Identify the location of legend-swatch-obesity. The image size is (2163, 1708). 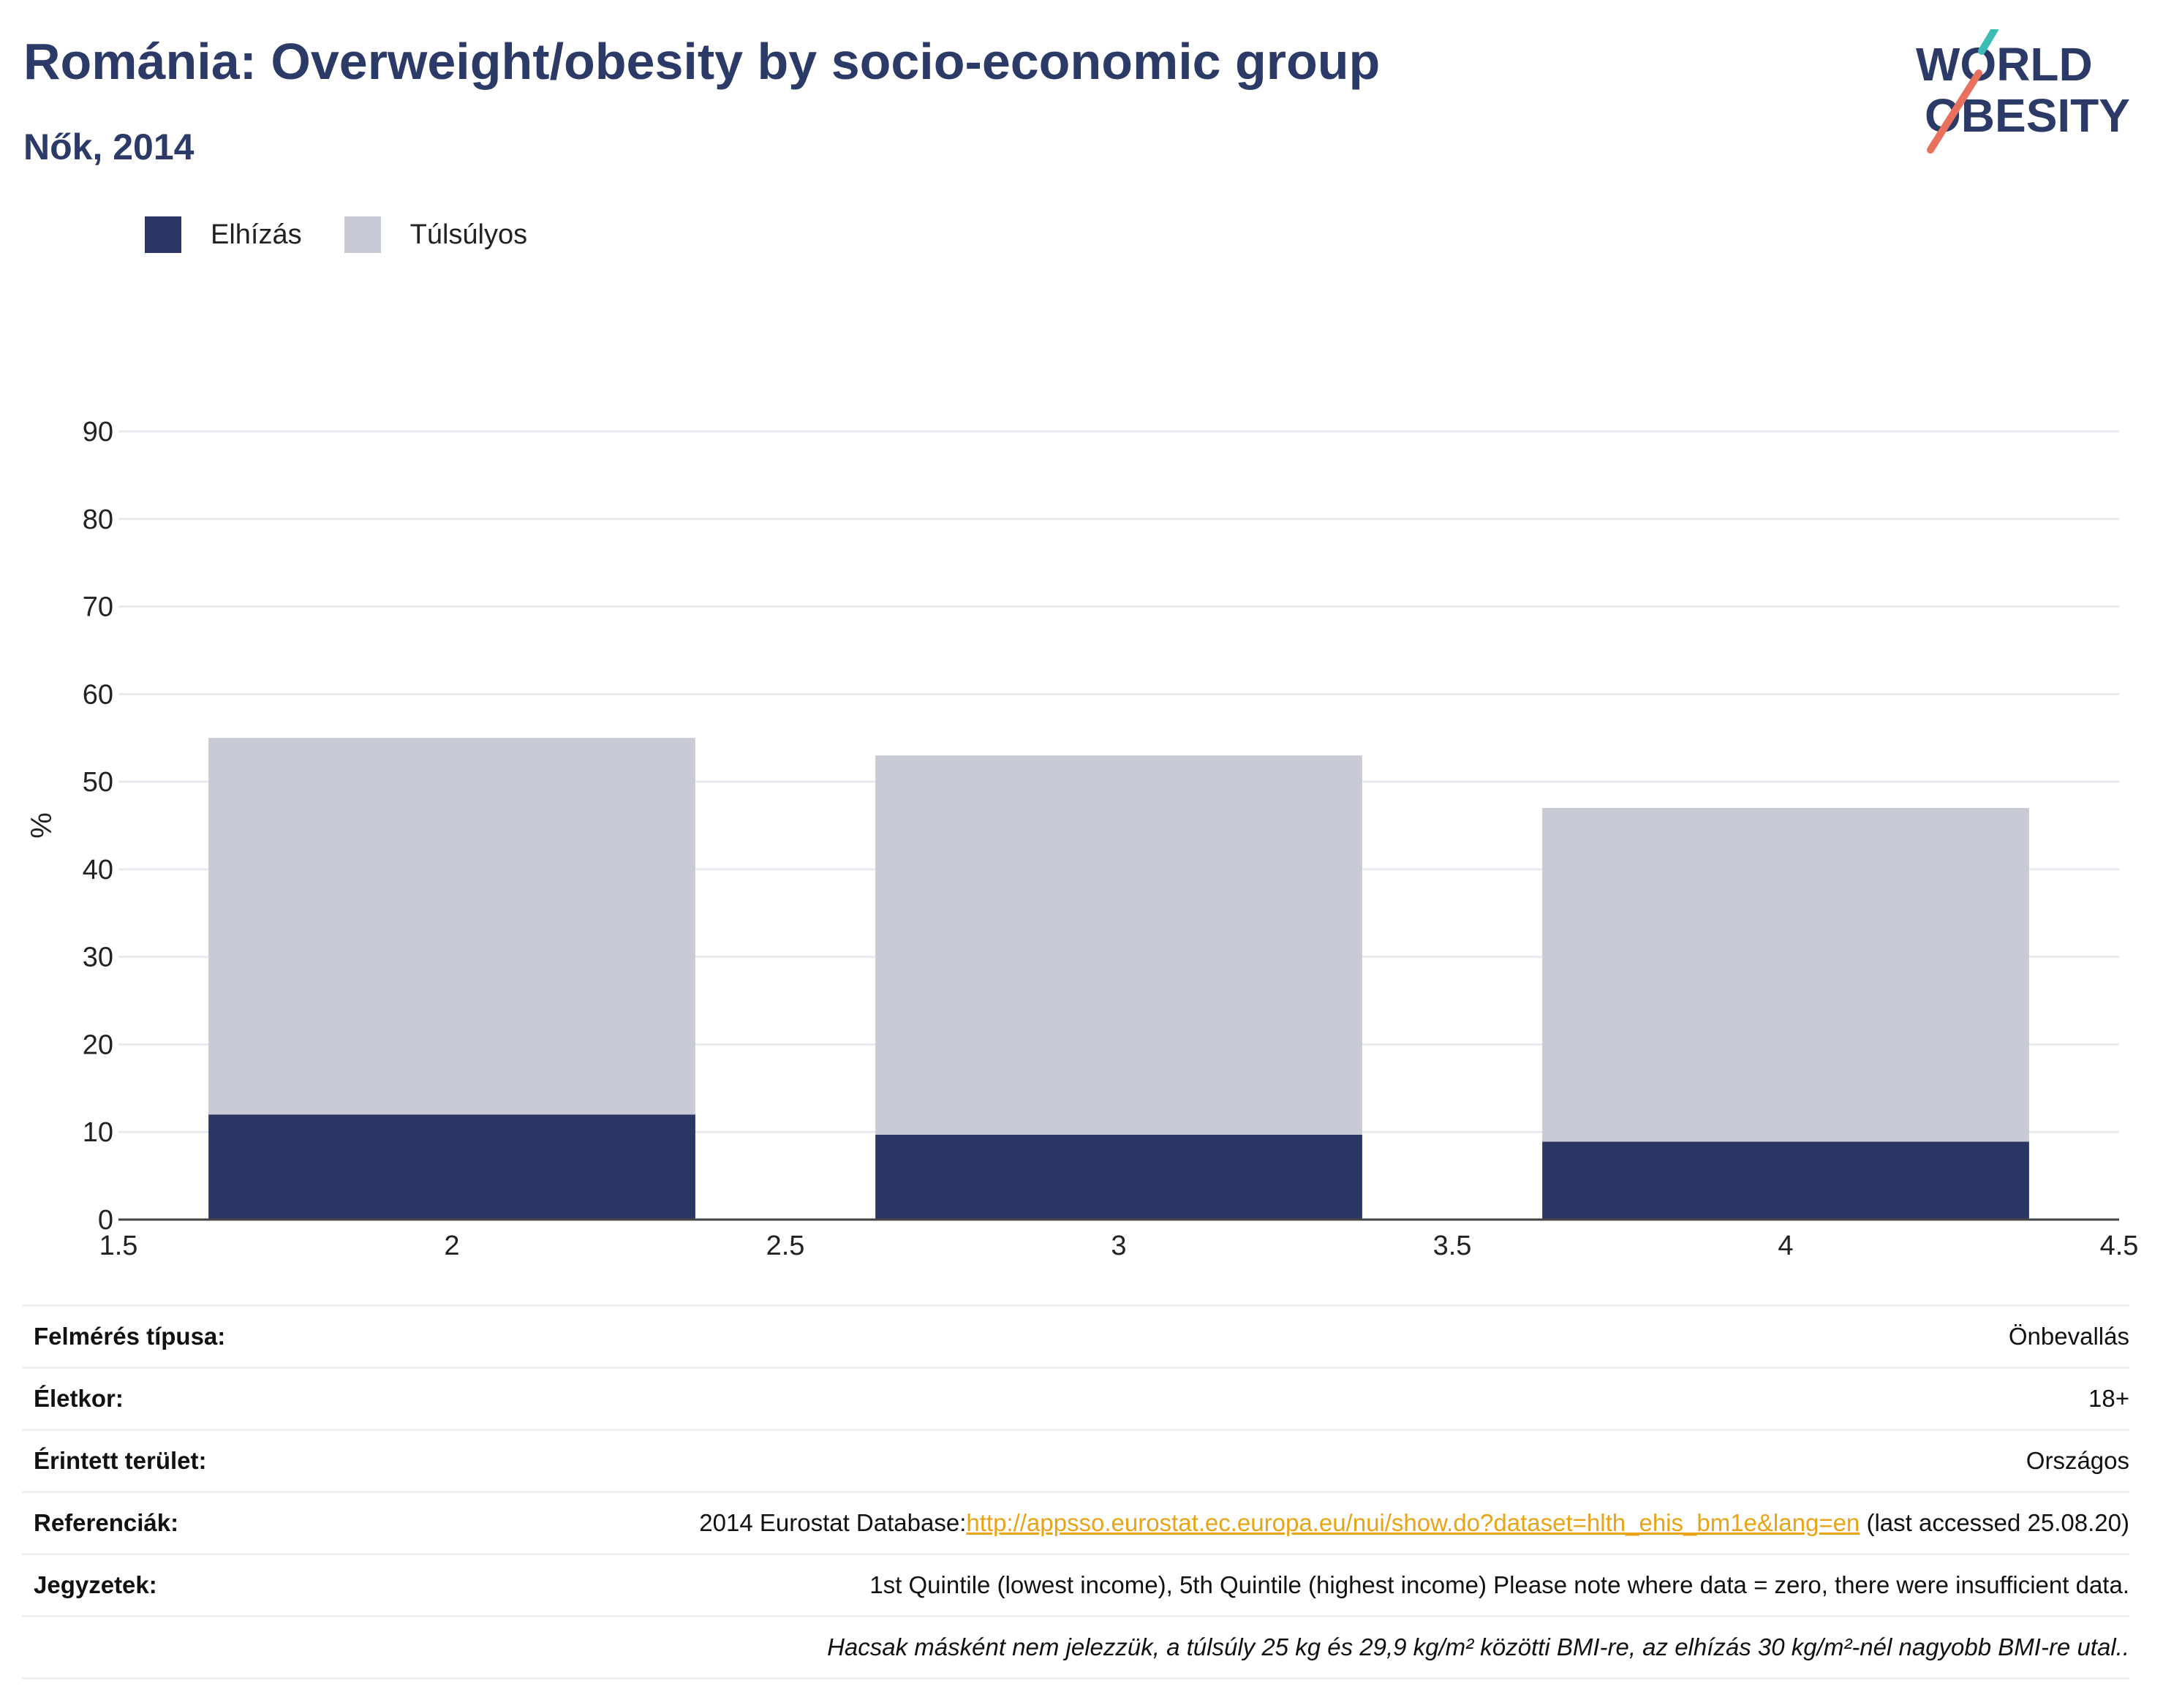
(163, 234).